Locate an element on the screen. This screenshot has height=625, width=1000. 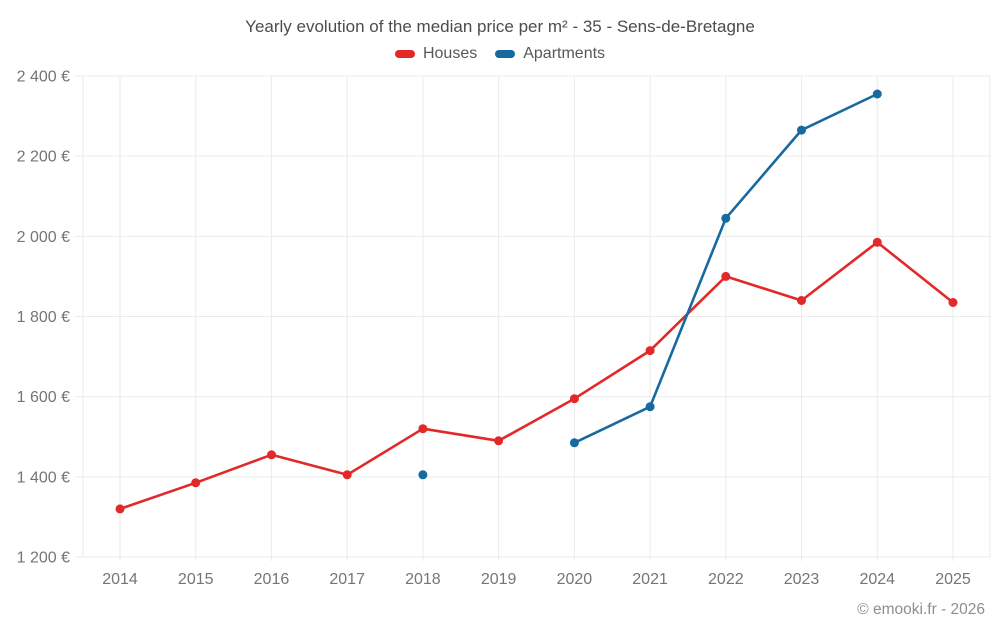
apartments-data-point-2020 is located at coordinates (574, 443).